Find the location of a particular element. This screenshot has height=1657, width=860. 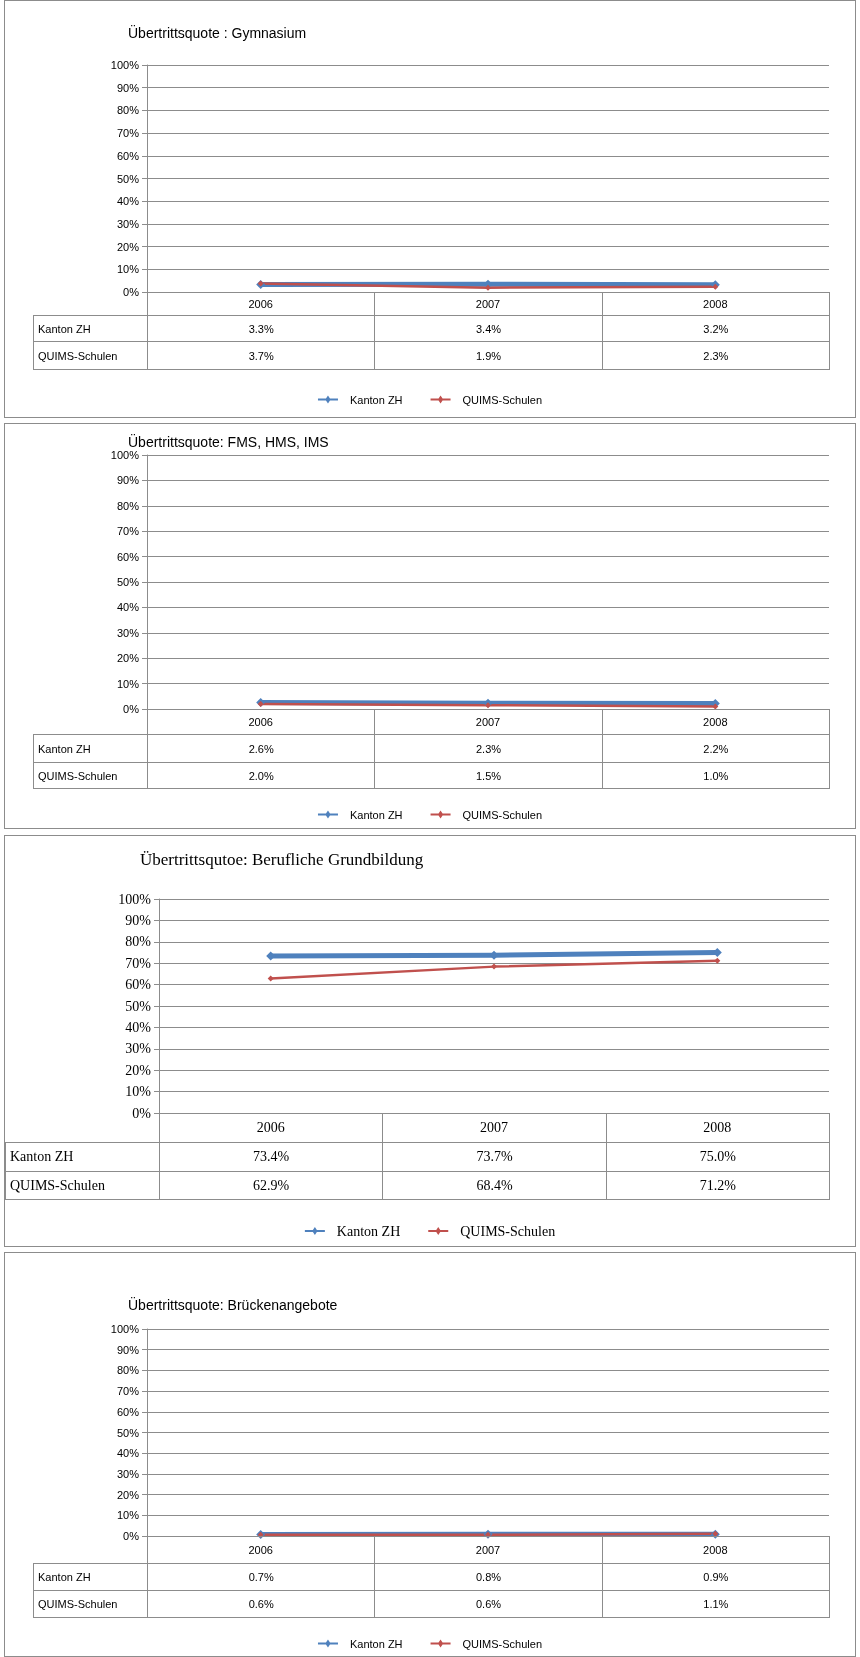

data-label: 3.3% is located at coordinates (261, 328).